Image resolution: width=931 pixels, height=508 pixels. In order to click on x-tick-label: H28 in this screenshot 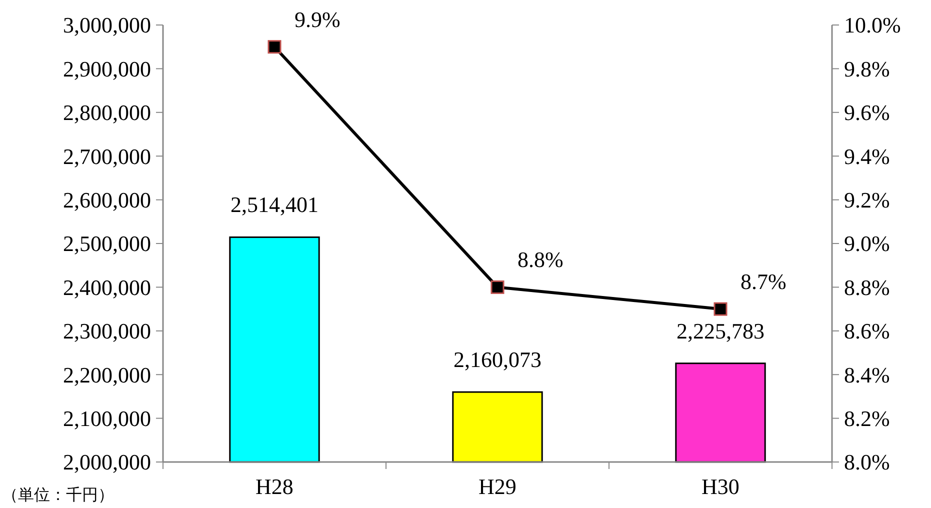, I will do `click(275, 486)`.